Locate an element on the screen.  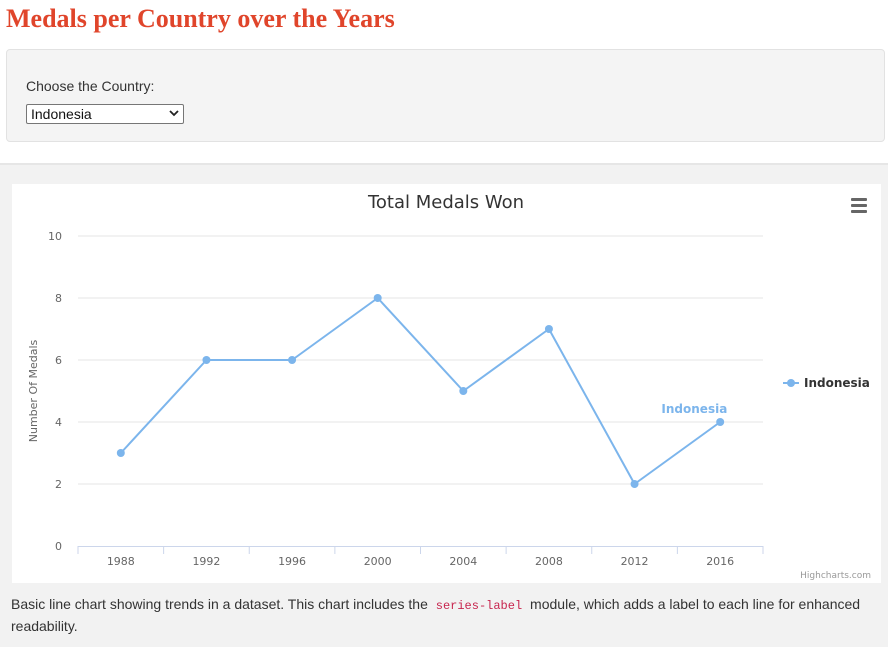
hamburger-menu-icon is located at coordinates (860, 205).